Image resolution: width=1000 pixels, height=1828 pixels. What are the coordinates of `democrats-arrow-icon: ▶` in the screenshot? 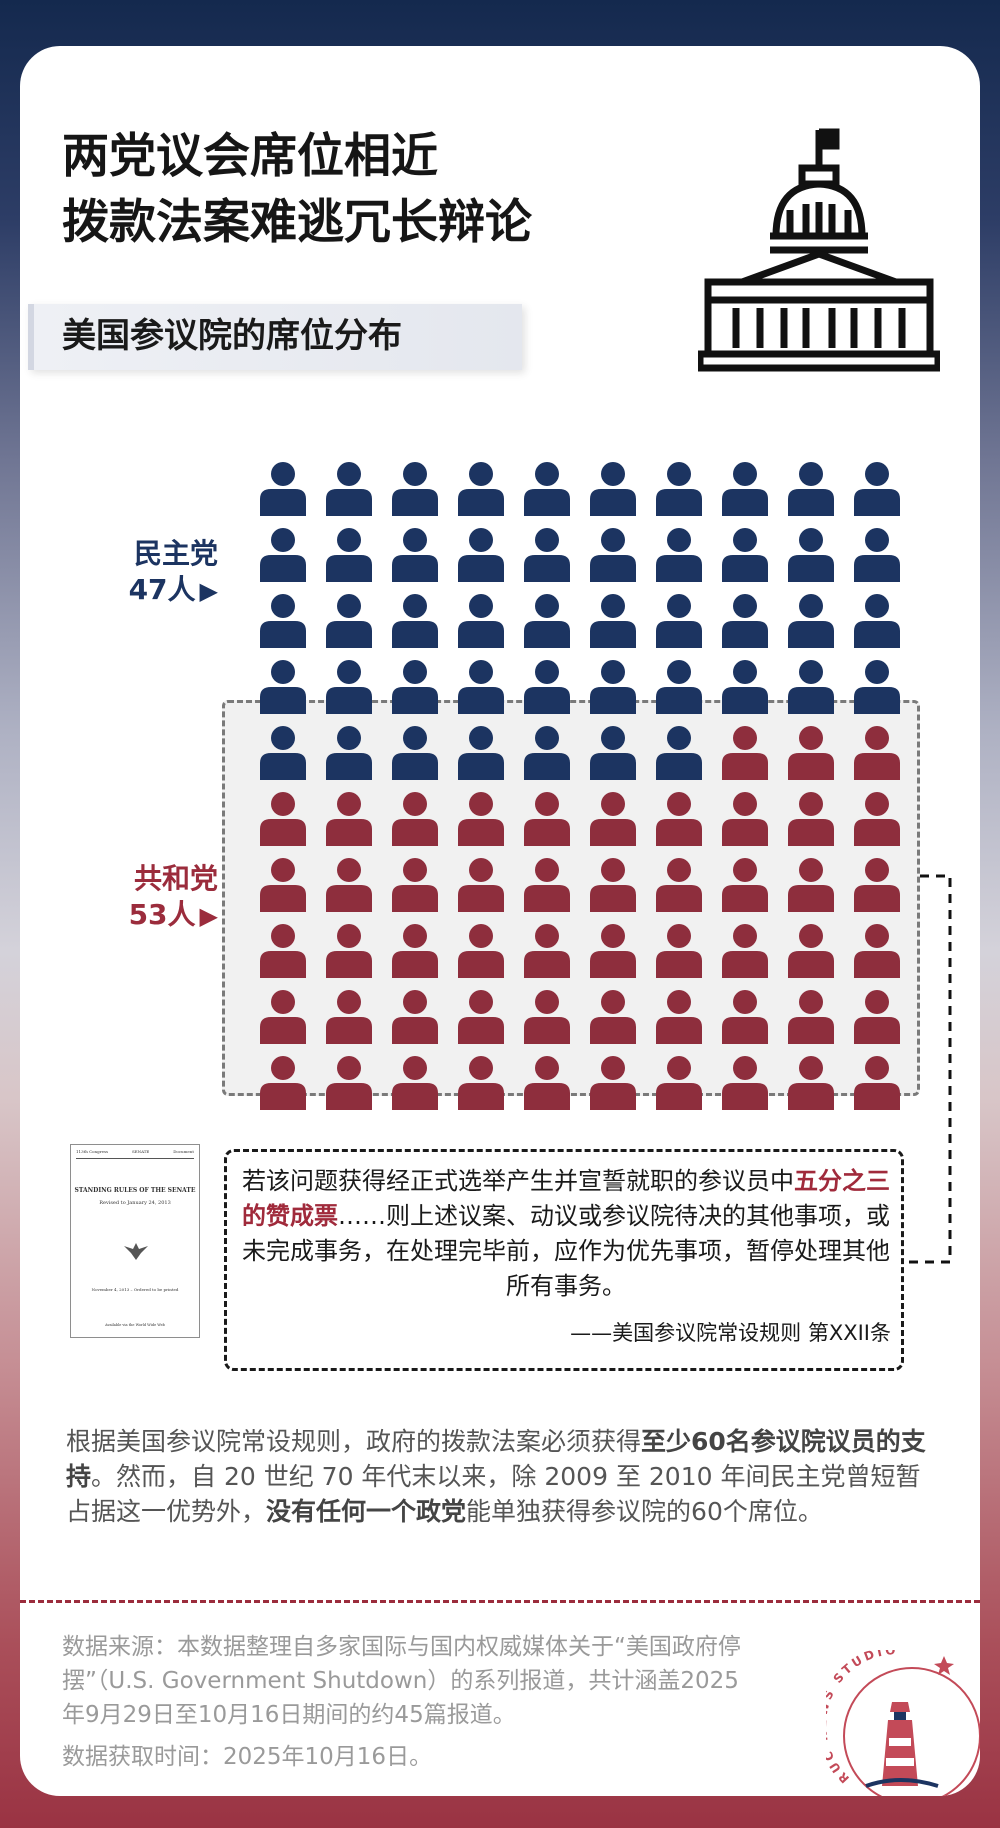 It's located at (208, 591).